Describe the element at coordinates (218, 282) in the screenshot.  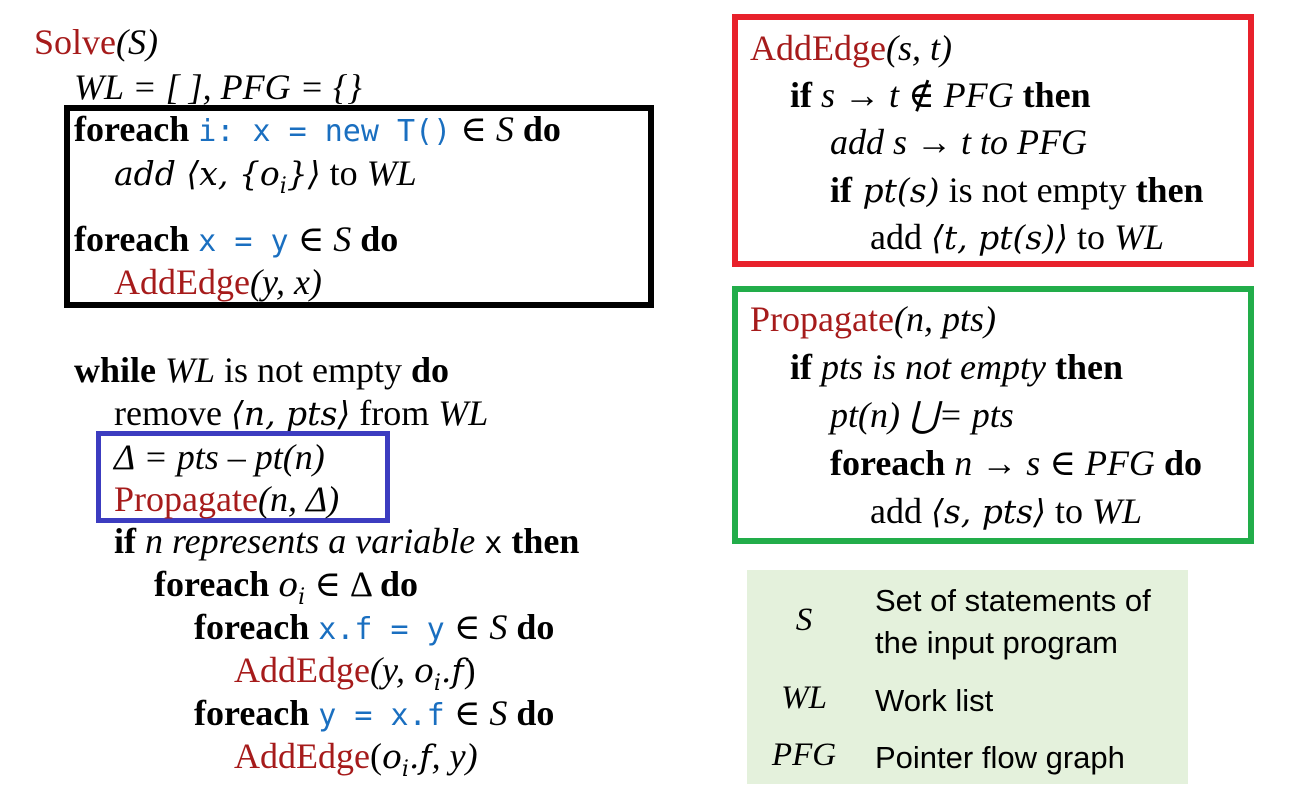
I see `addedge-y-x-line: AddEdge(y, x)` at that location.